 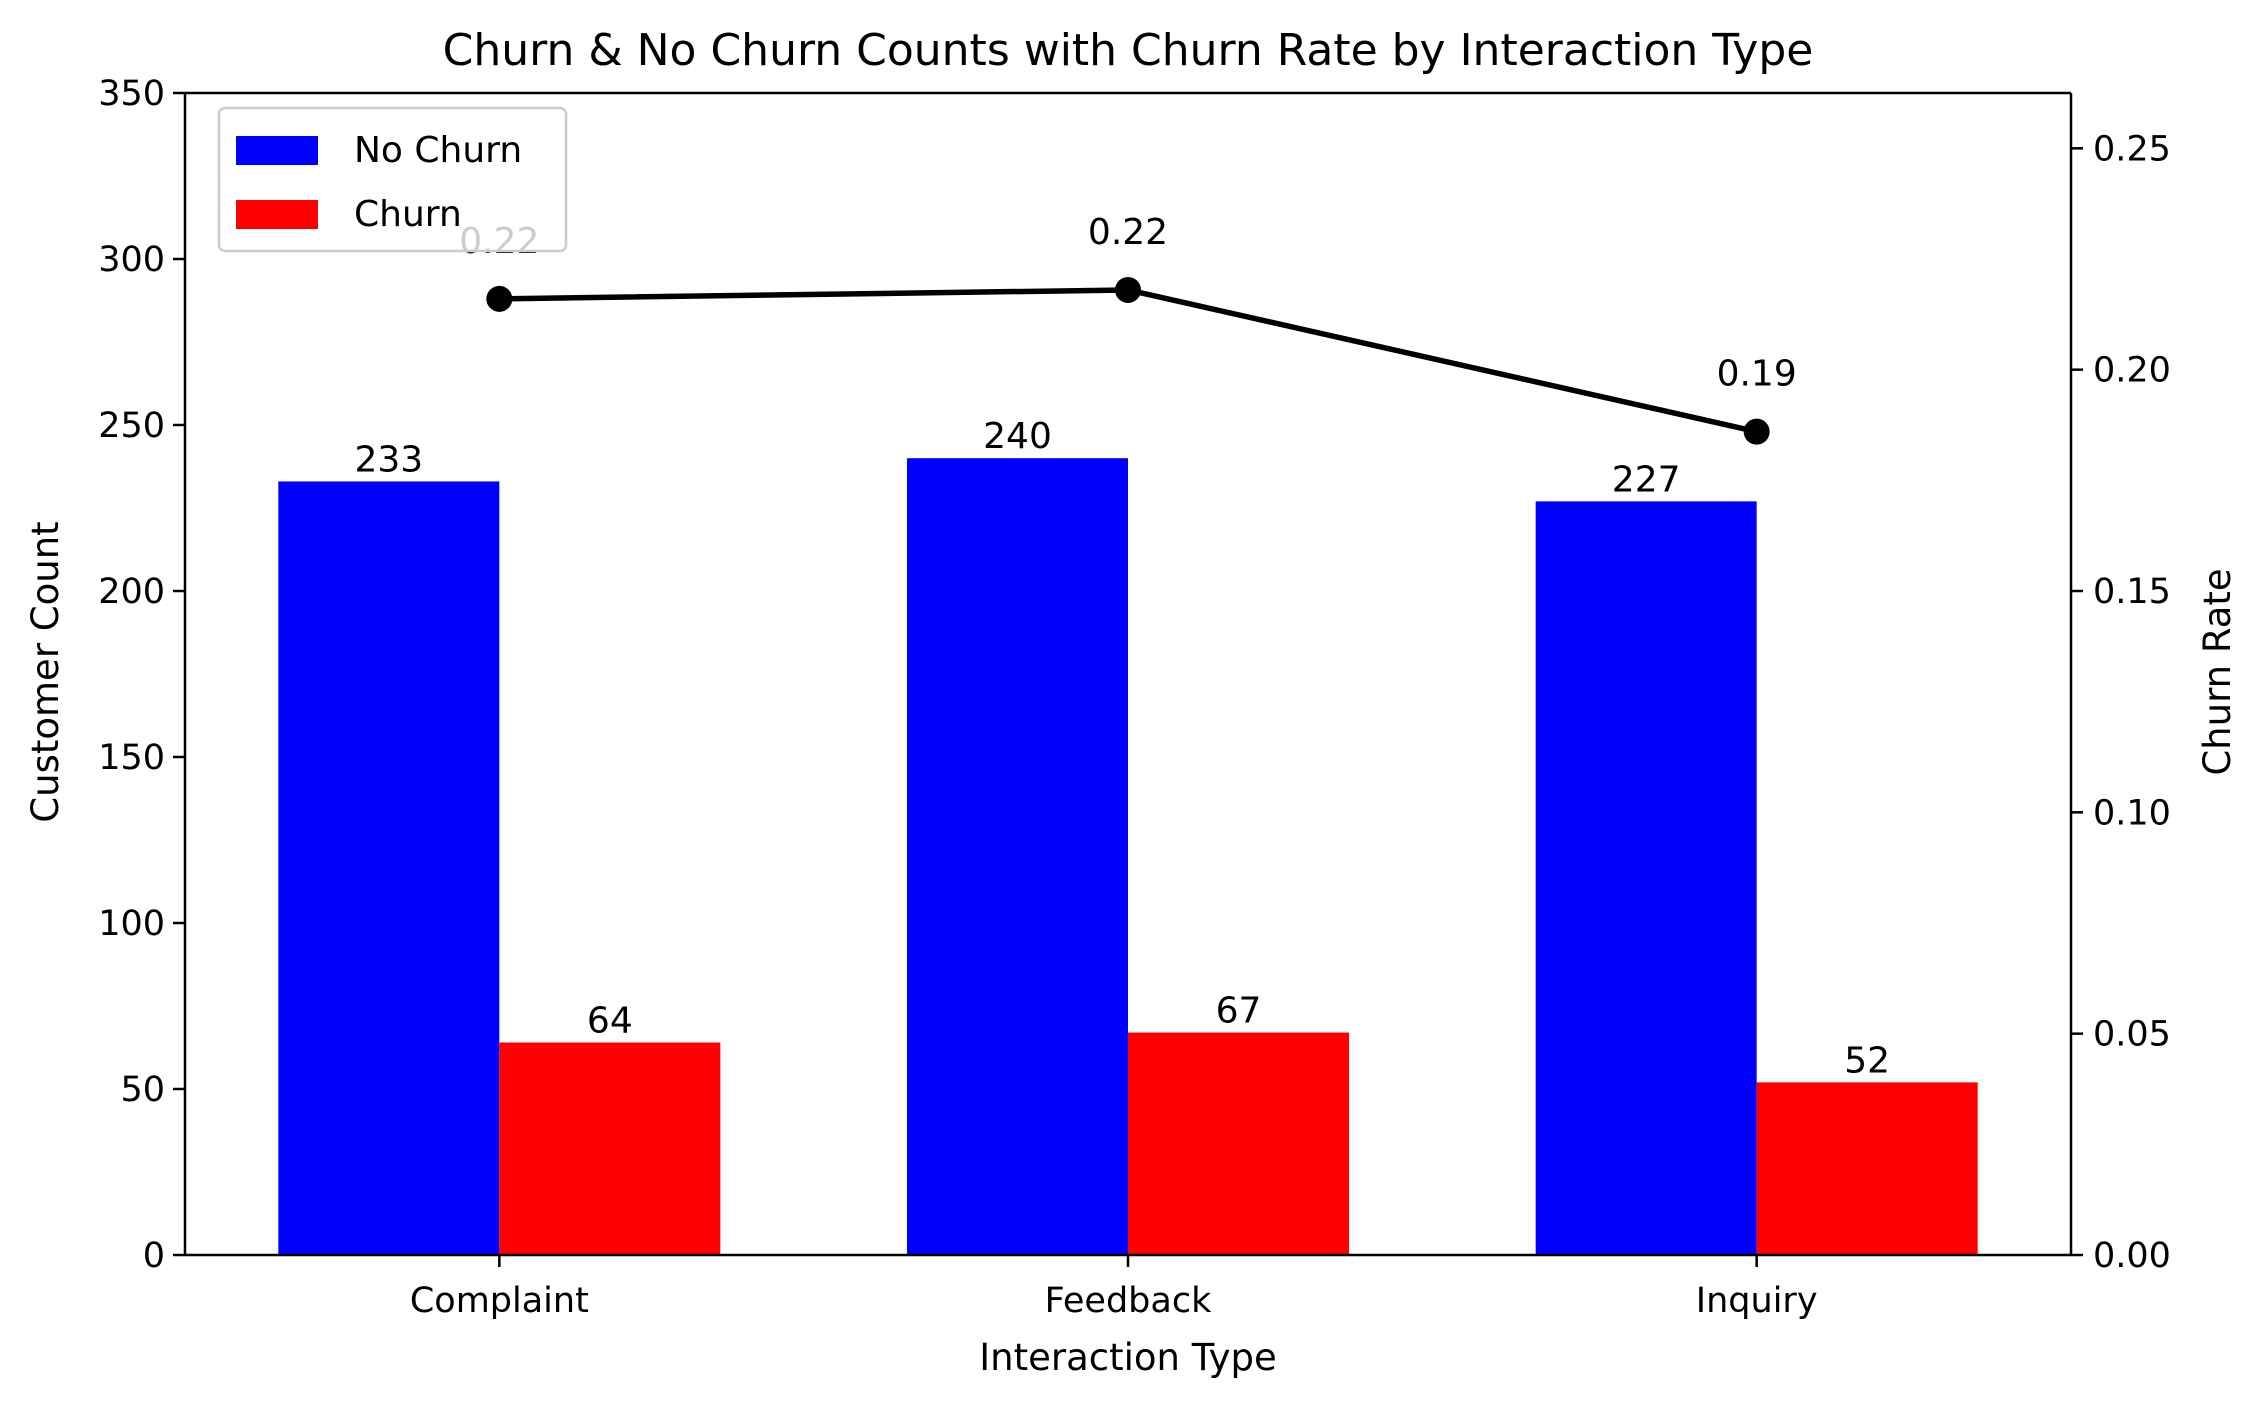 I want to click on bar-churn-feedback, so click(x=1238, y=1143).